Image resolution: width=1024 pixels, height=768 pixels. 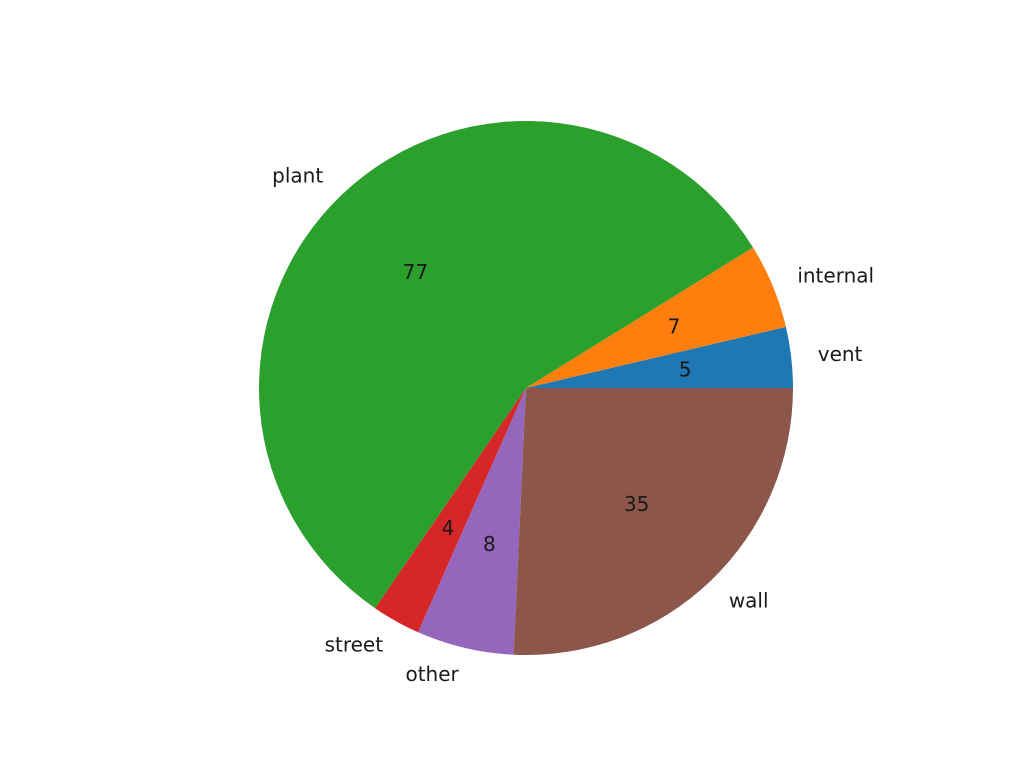 I want to click on slice-category-label: other, so click(x=432, y=674).